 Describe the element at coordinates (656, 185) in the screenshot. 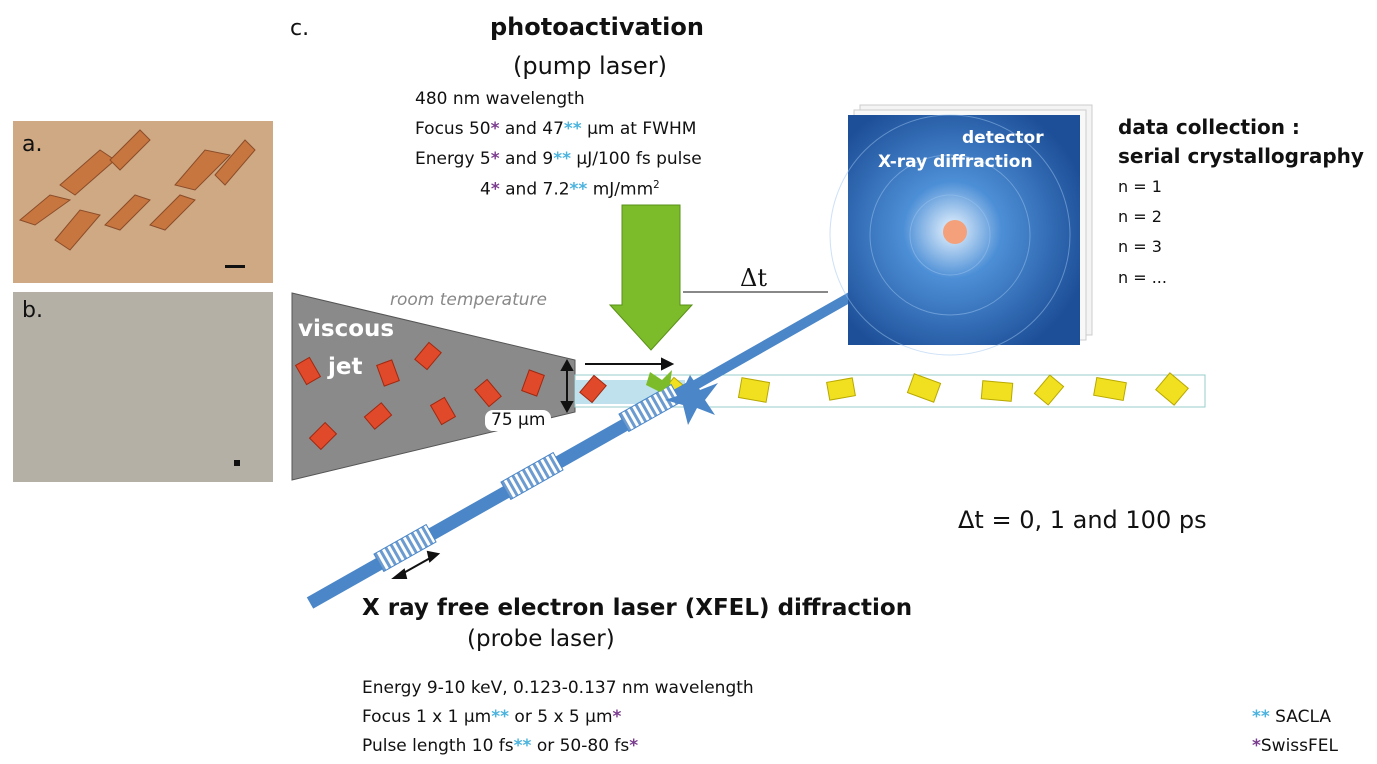

I see `text-segment: 2` at that location.